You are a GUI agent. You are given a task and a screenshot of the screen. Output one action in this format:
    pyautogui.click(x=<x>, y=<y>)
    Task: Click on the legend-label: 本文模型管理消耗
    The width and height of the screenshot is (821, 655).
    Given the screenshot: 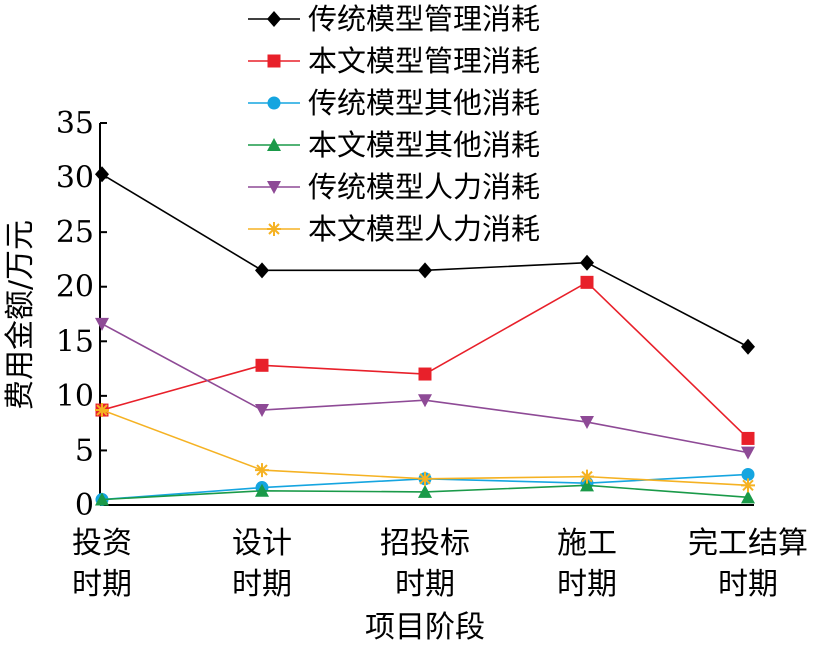 What is the action you would take?
    pyautogui.click(x=424, y=61)
    